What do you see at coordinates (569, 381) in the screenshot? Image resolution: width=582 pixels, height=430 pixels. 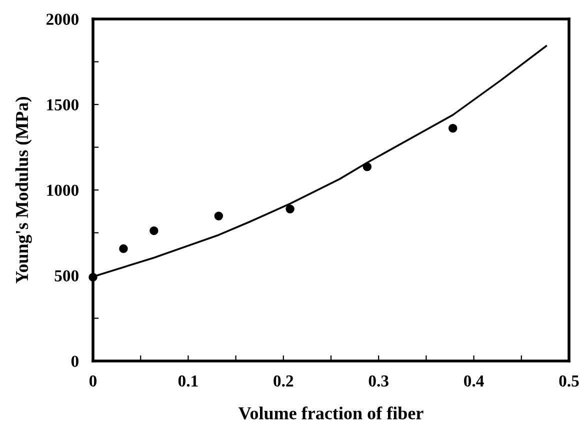 I see `x-tick-label: 0.5` at bounding box center [569, 381].